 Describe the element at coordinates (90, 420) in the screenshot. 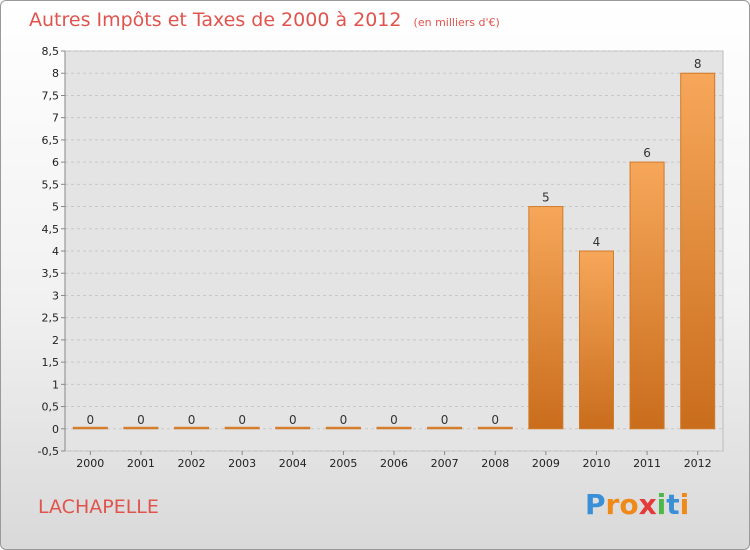

I see `value-label-2000: 0` at that location.